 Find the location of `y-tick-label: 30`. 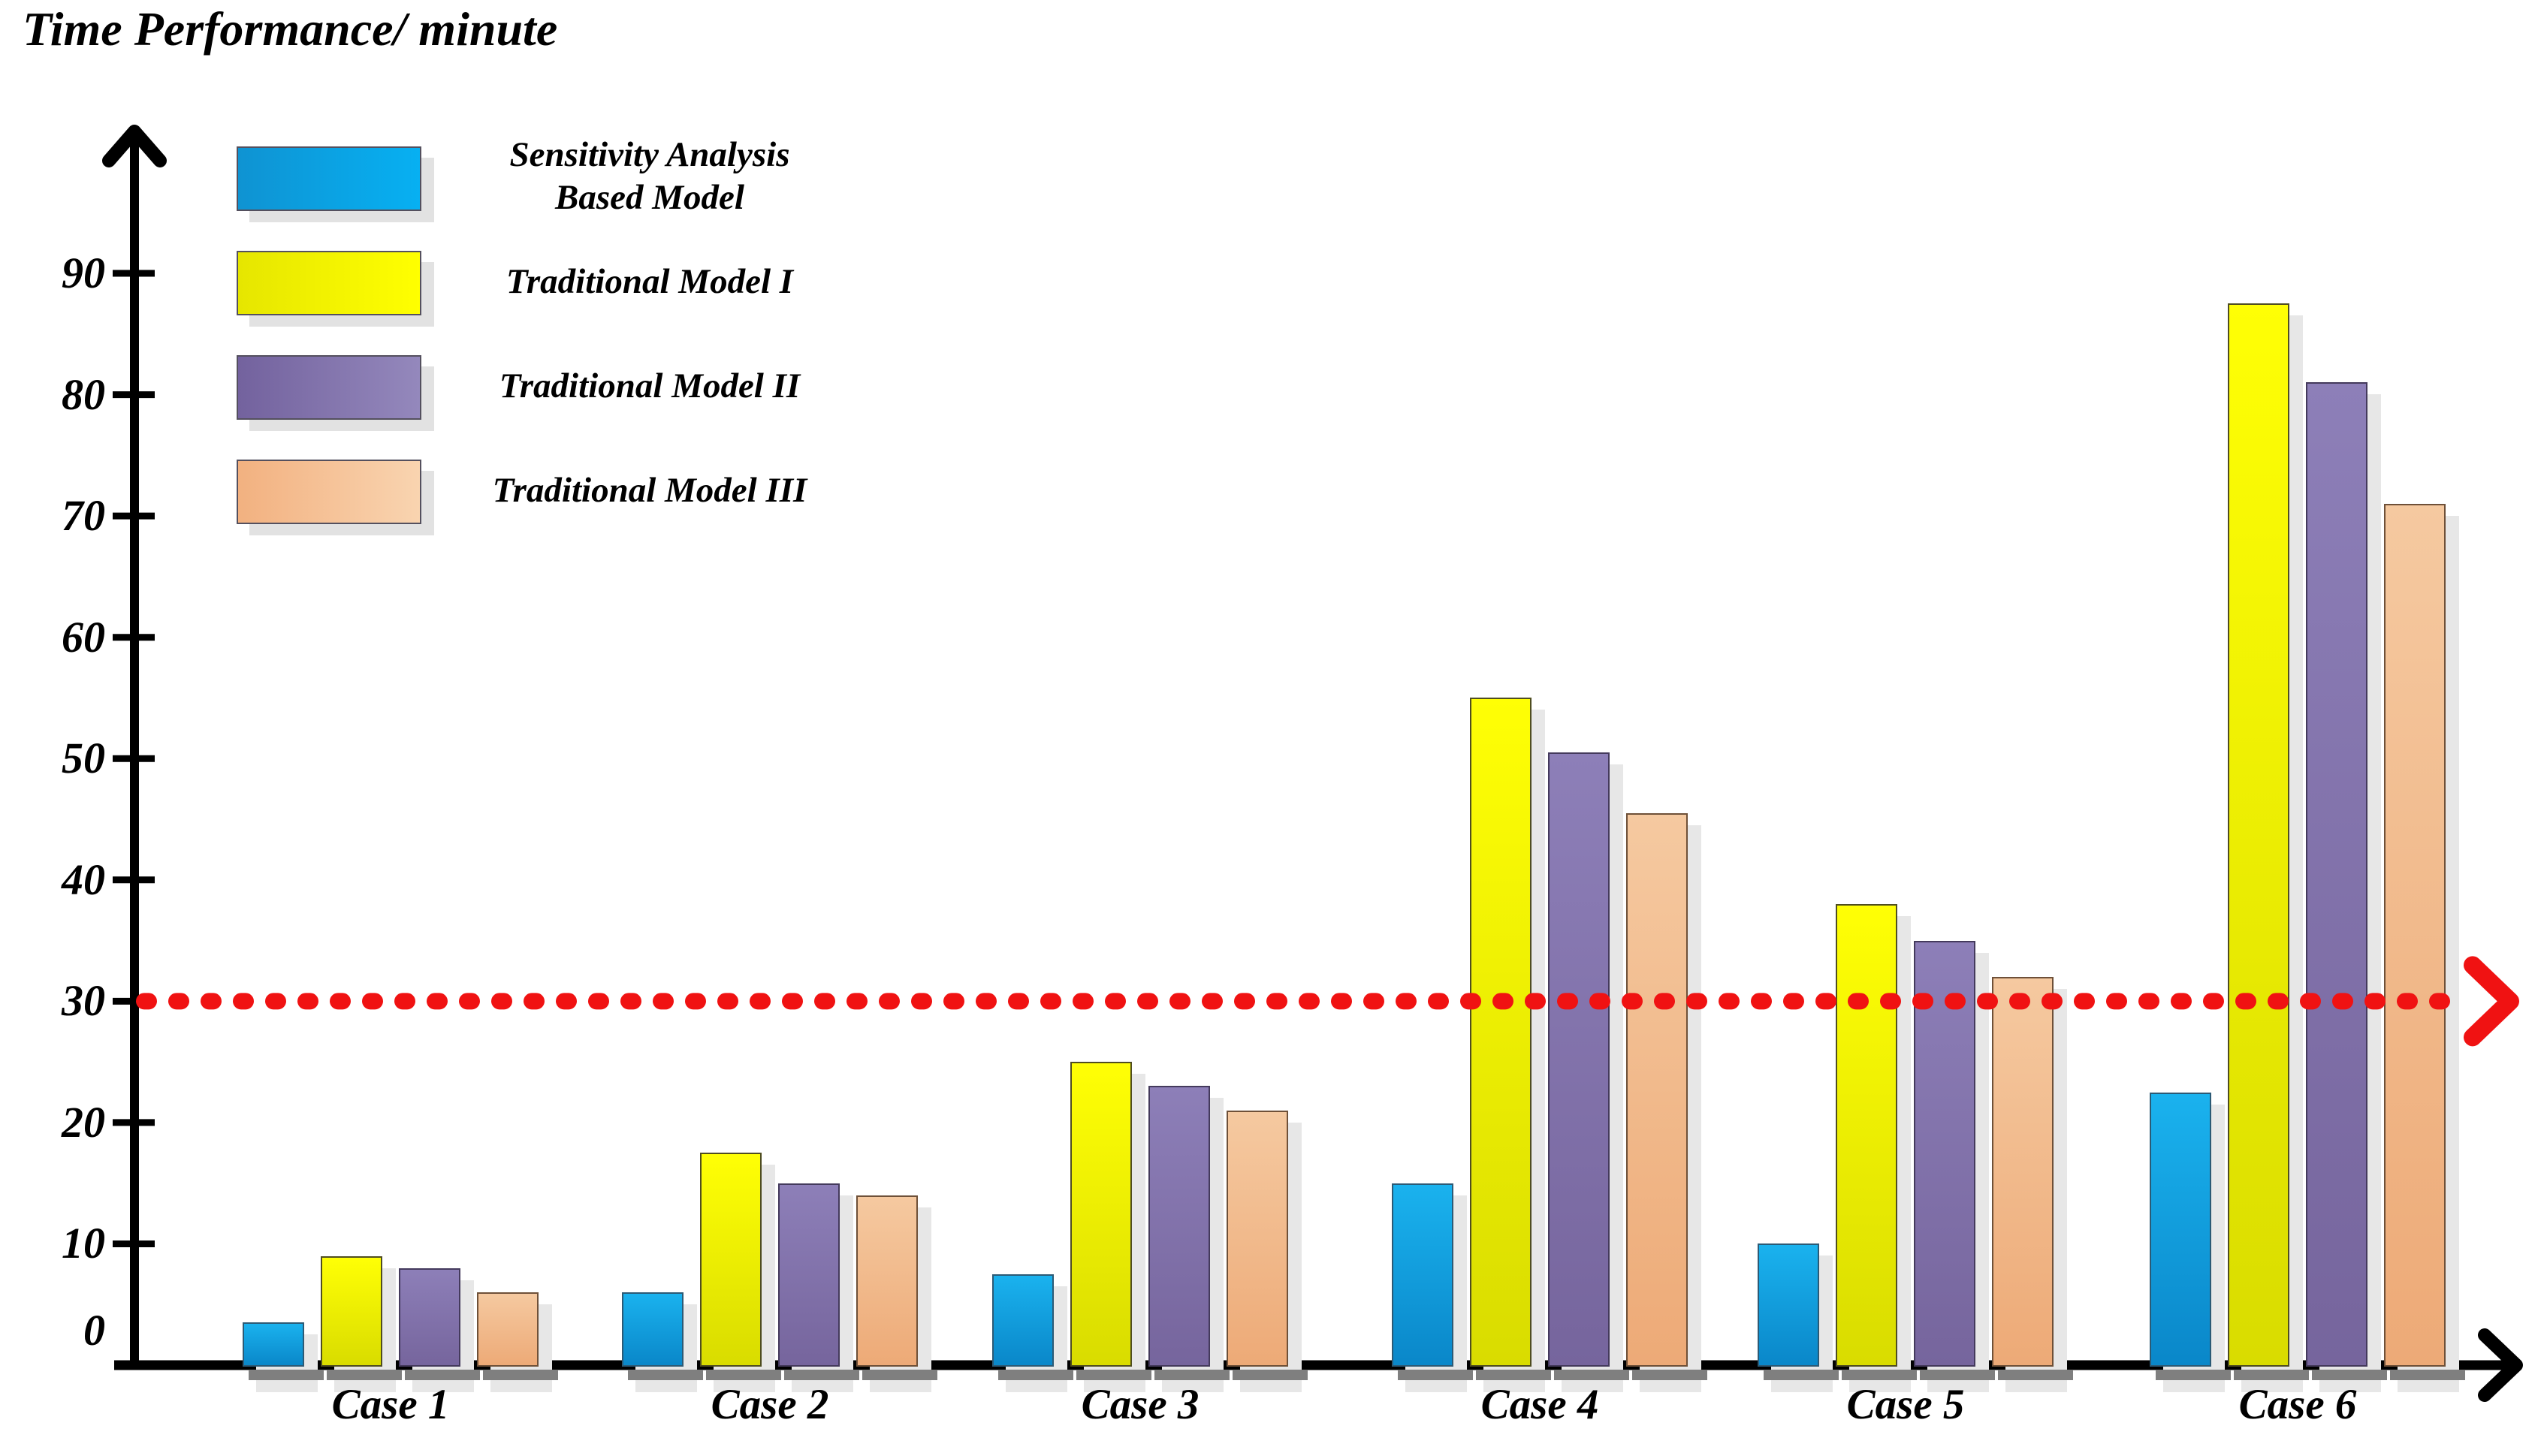

y-tick-label: 30 is located at coordinates (83, 1001).